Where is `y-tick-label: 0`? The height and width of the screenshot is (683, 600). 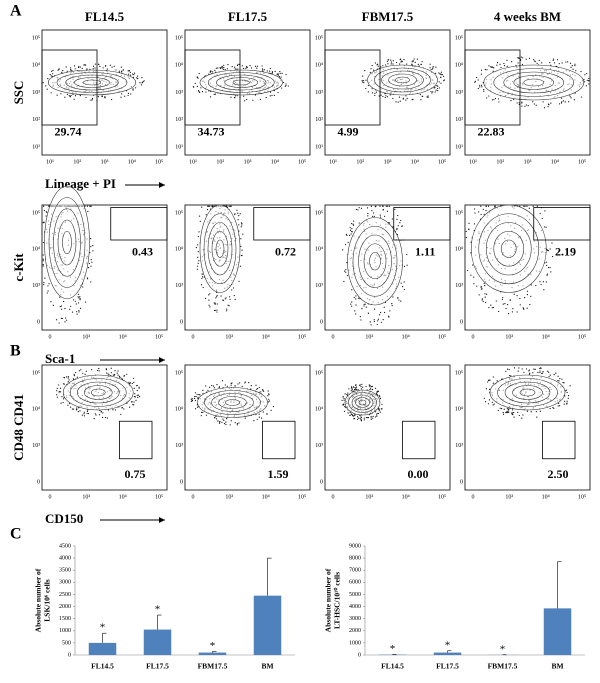 y-tick-label: 0 is located at coordinates (359, 655).